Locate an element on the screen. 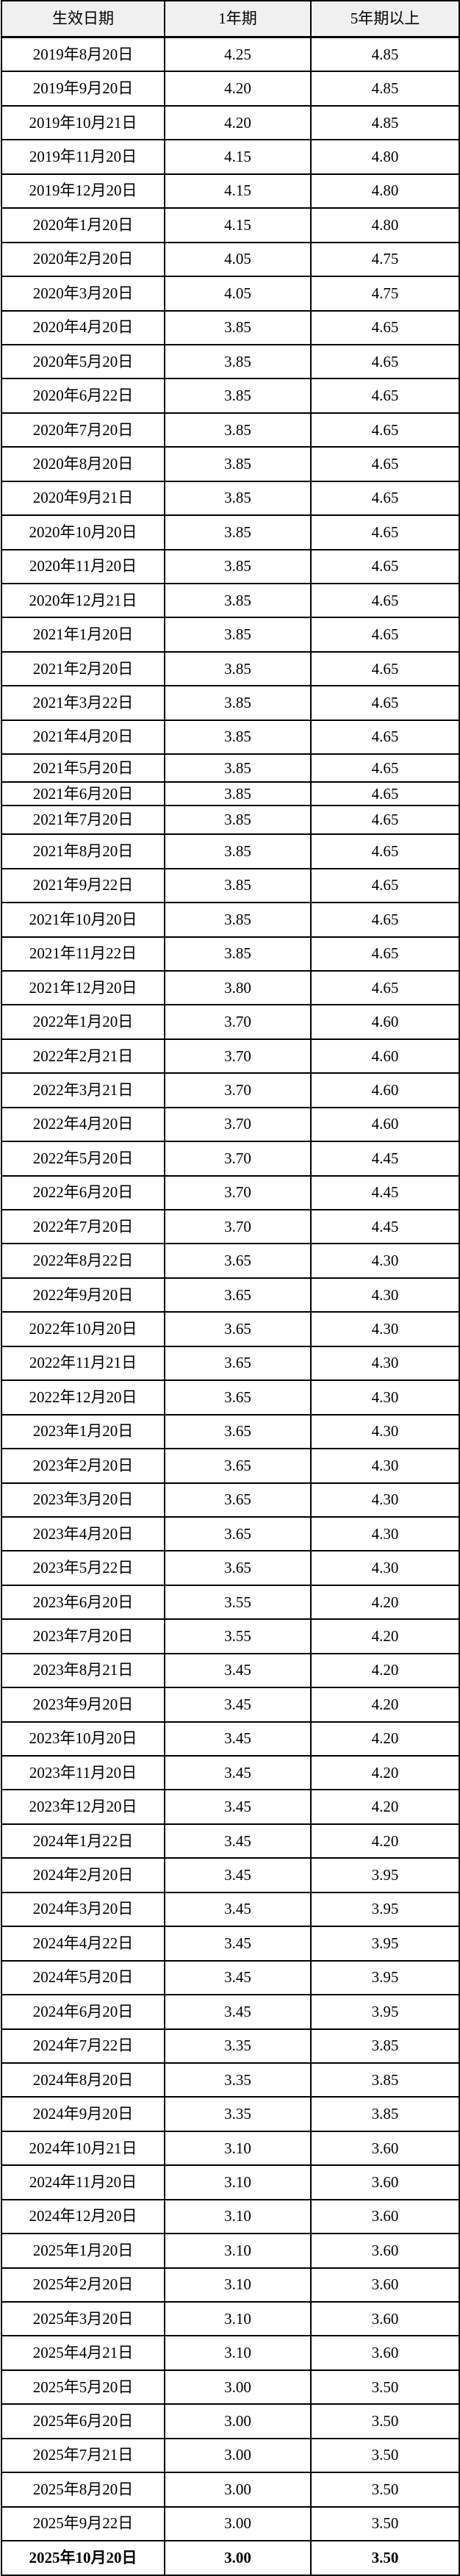 The width and height of the screenshot is (460, 2576). date-cell: 2024年8月20日 is located at coordinates (83, 2080).